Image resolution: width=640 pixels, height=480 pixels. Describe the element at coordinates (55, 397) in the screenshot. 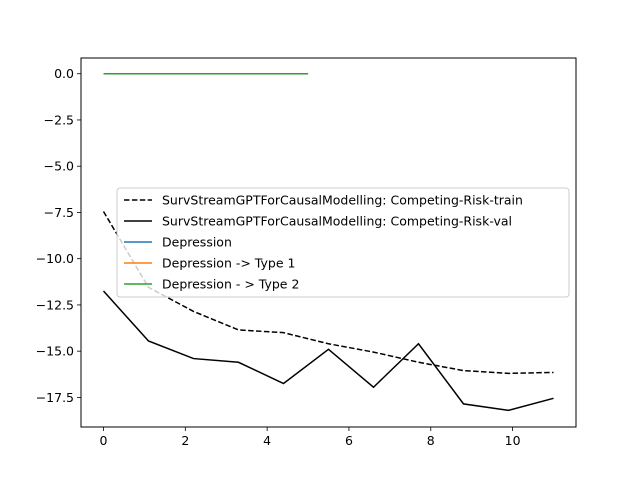

I see `y-tick-label: −17.5` at that location.